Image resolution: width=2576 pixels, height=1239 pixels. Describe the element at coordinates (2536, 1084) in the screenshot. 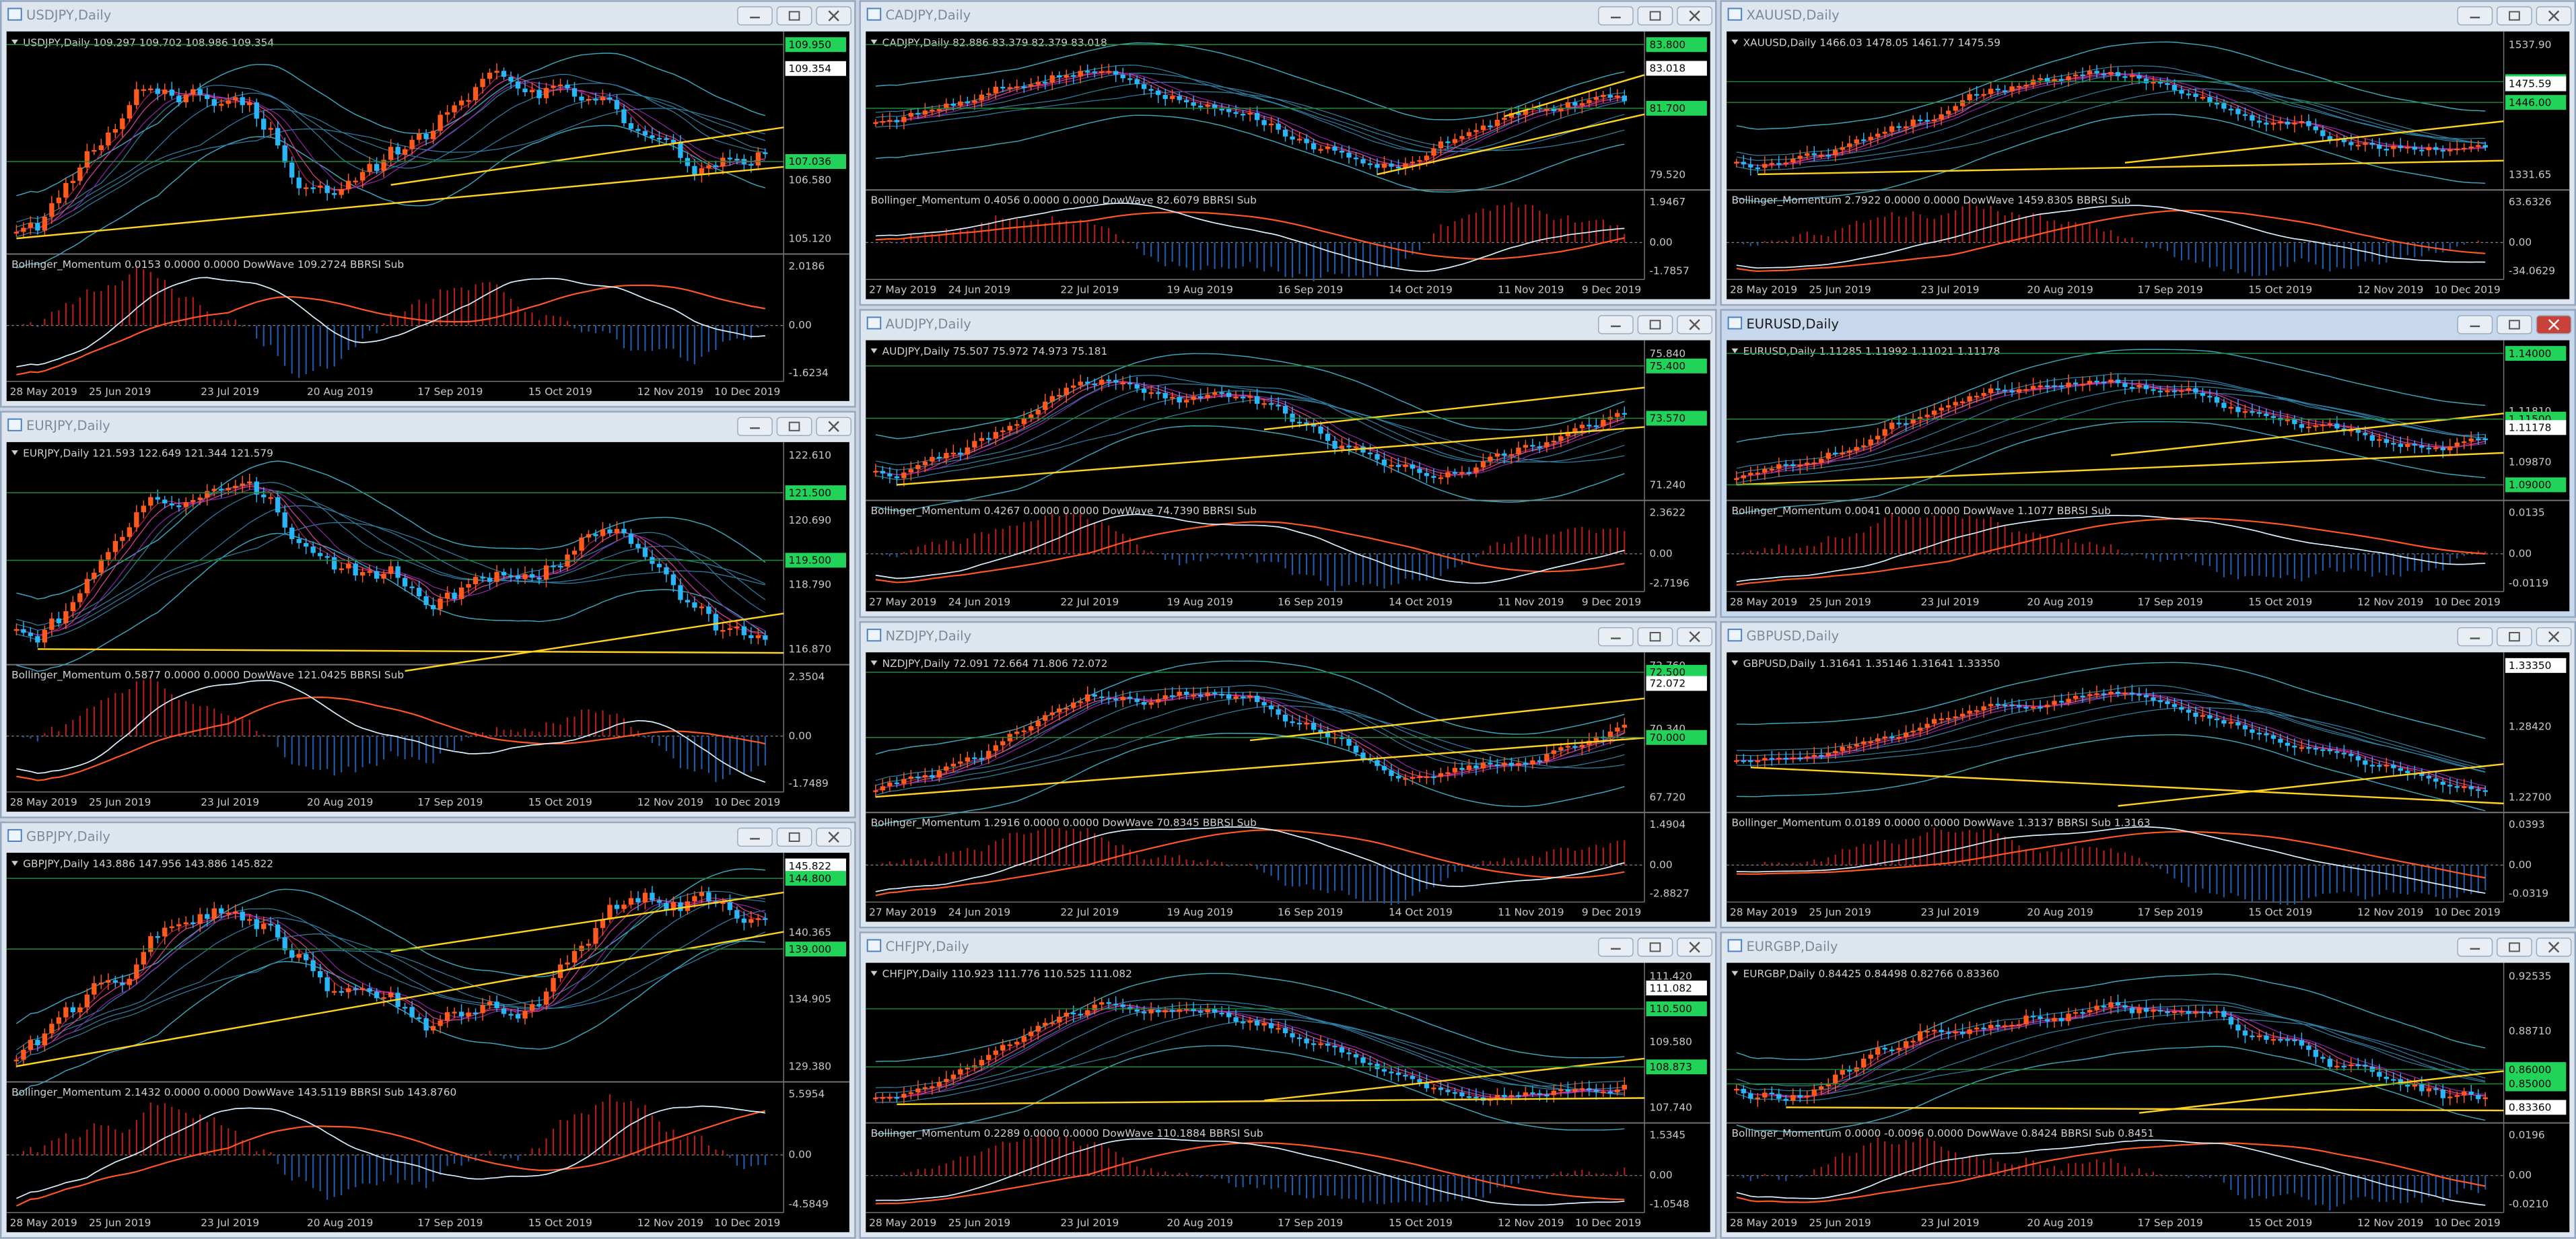

I see `price-label-box` at that location.